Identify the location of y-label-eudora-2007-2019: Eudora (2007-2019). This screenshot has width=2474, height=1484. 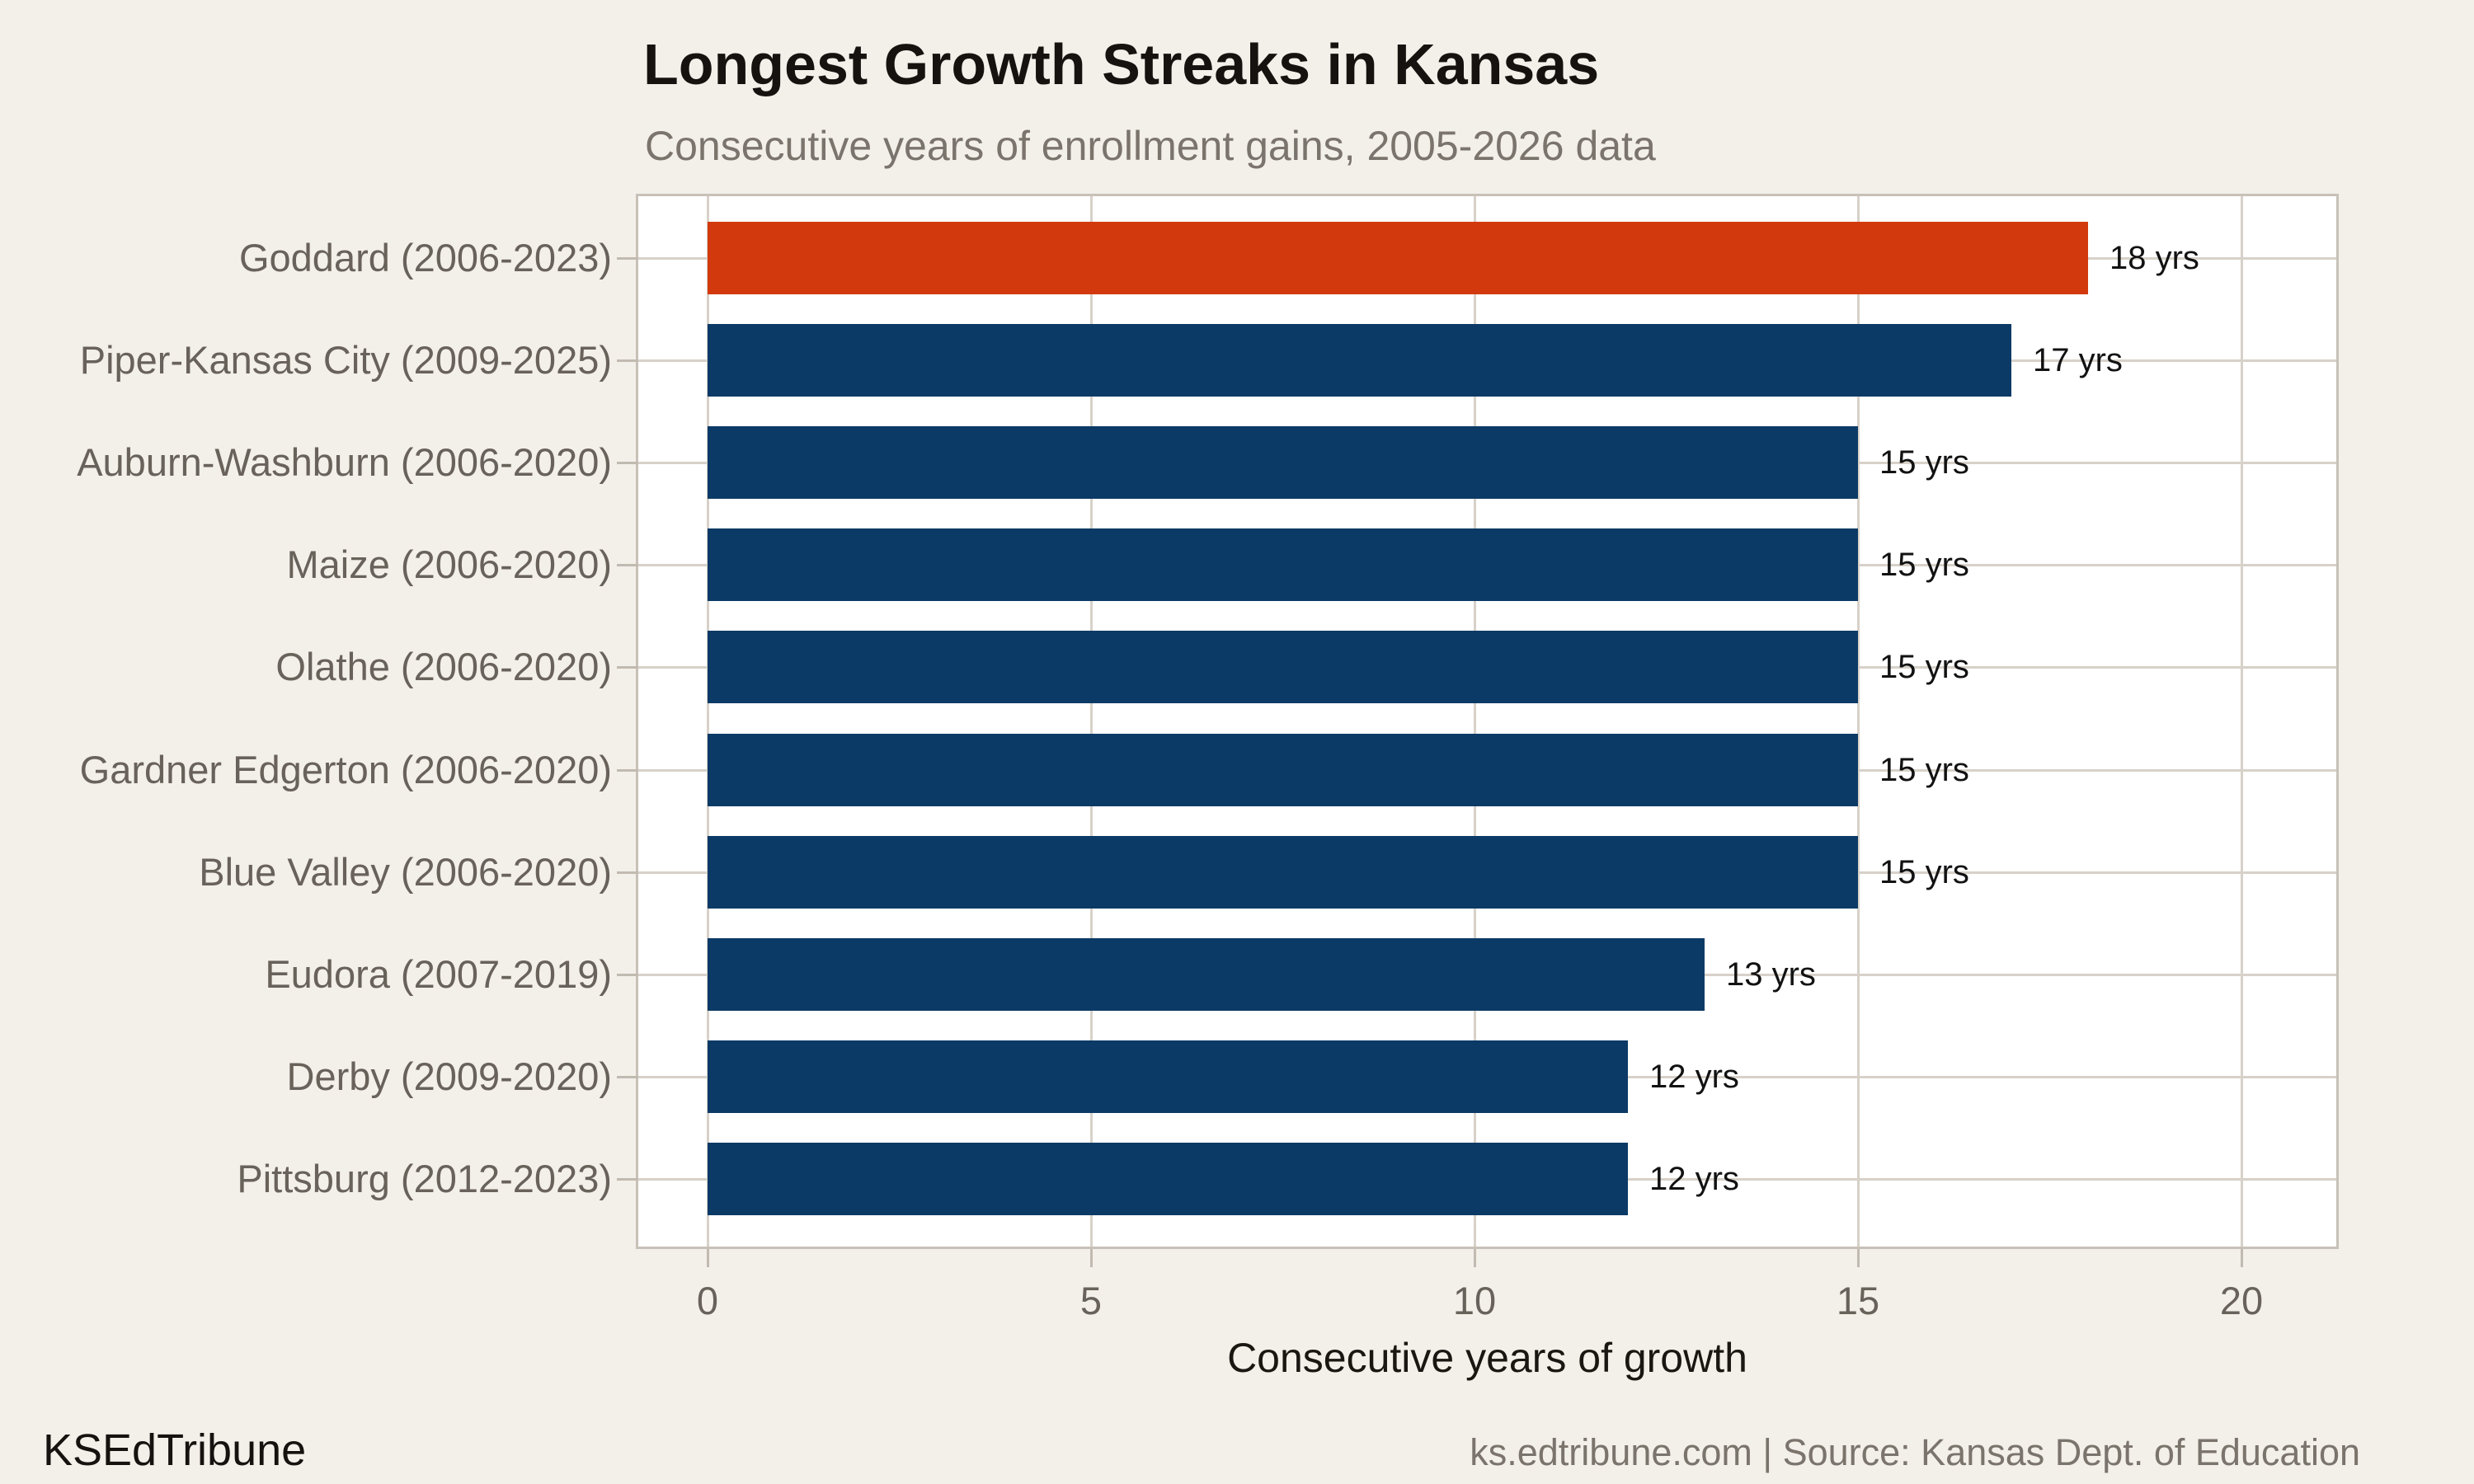
(438, 973).